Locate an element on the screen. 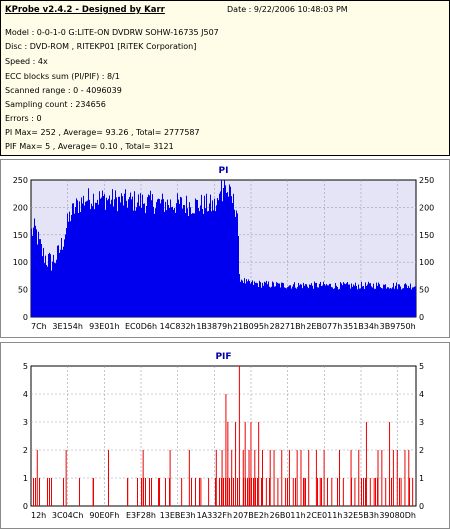  x-tick-label: 32E5B3h is located at coordinates (361, 515).